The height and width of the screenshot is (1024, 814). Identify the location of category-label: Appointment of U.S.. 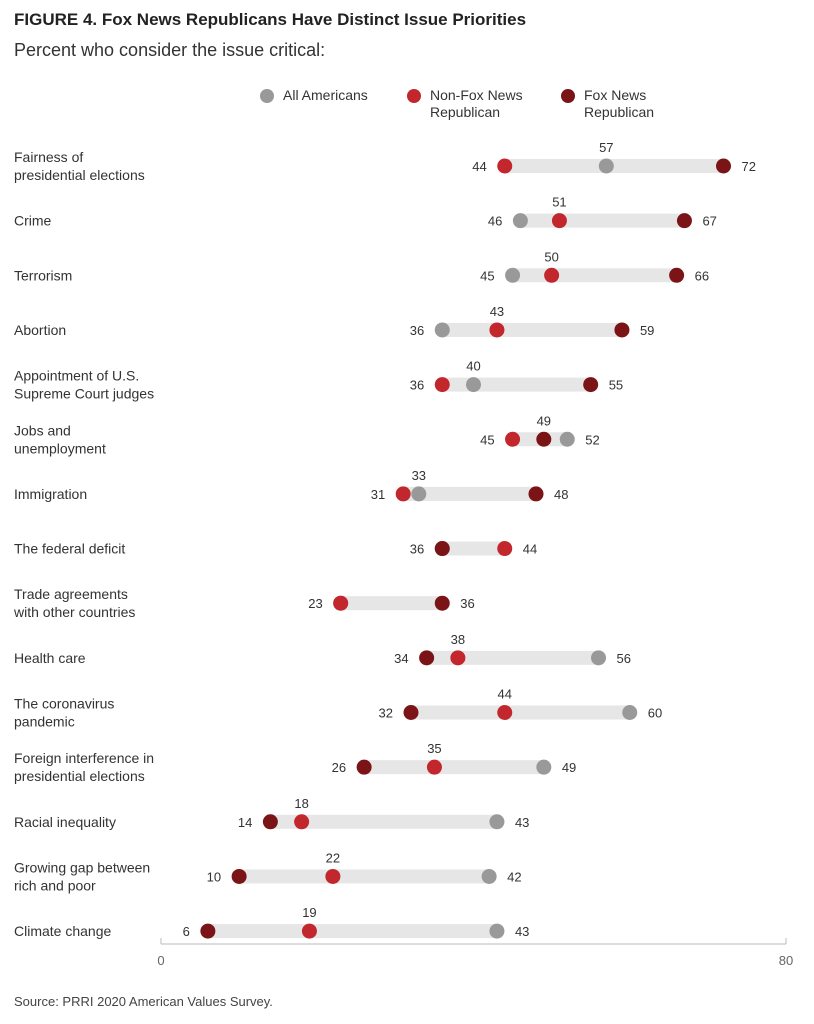
(76, 376).